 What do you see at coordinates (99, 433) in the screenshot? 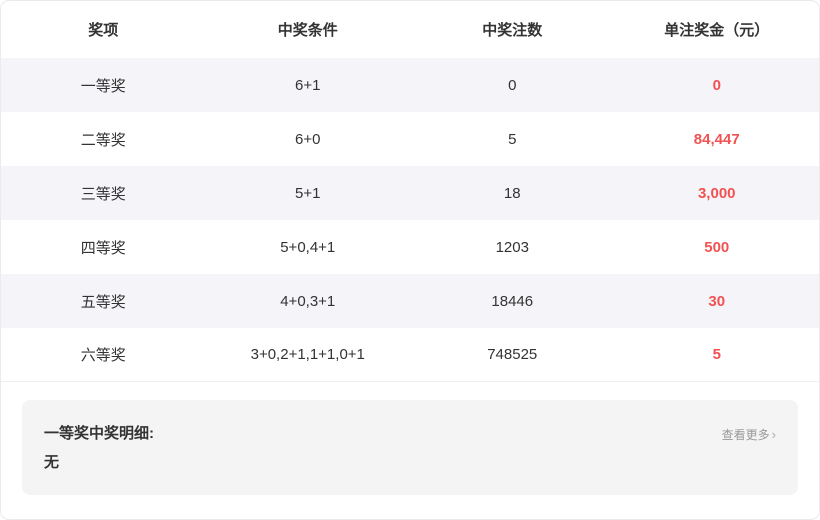
I see `details-label: 一等奖中奖明细:` at bounding box center [99, 433].